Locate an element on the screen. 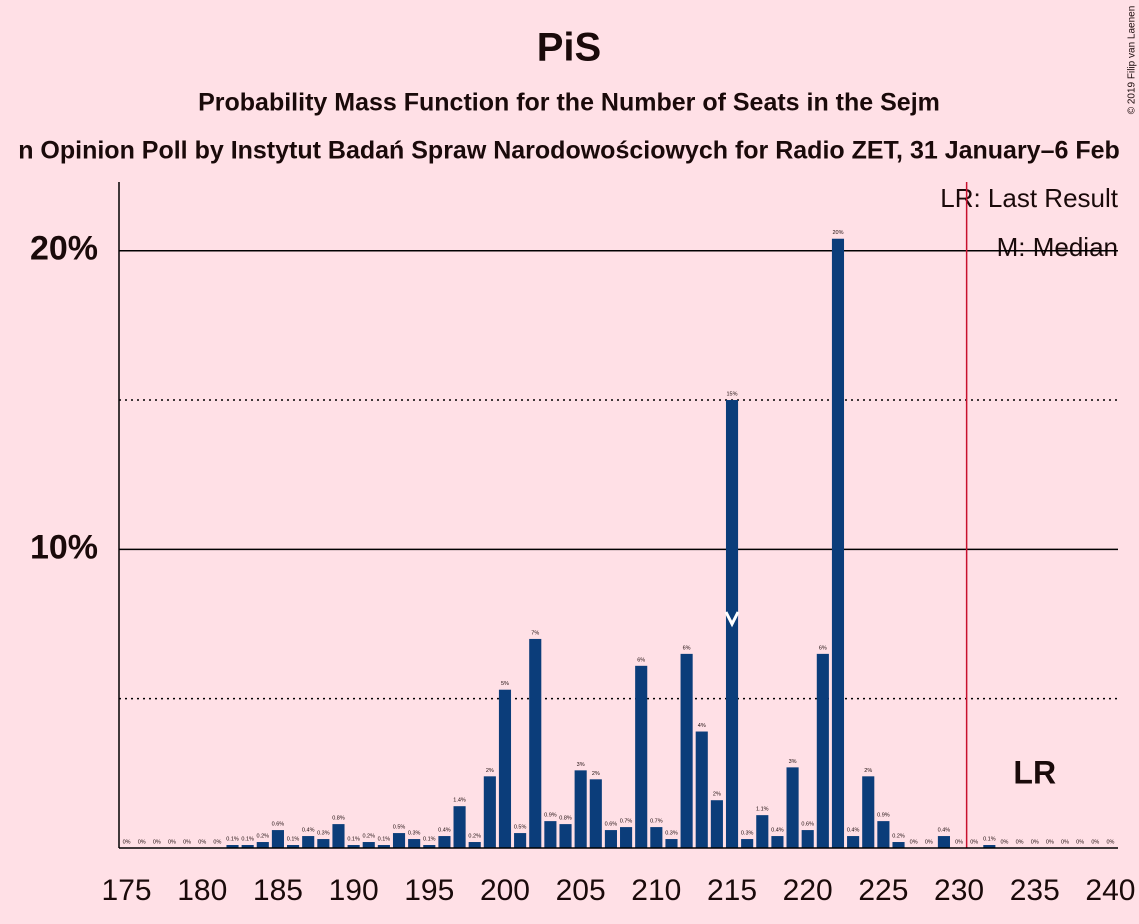 This screenshot has height=924, width=1139. x-tick-label: 210 is located at coordinates (656, 890).